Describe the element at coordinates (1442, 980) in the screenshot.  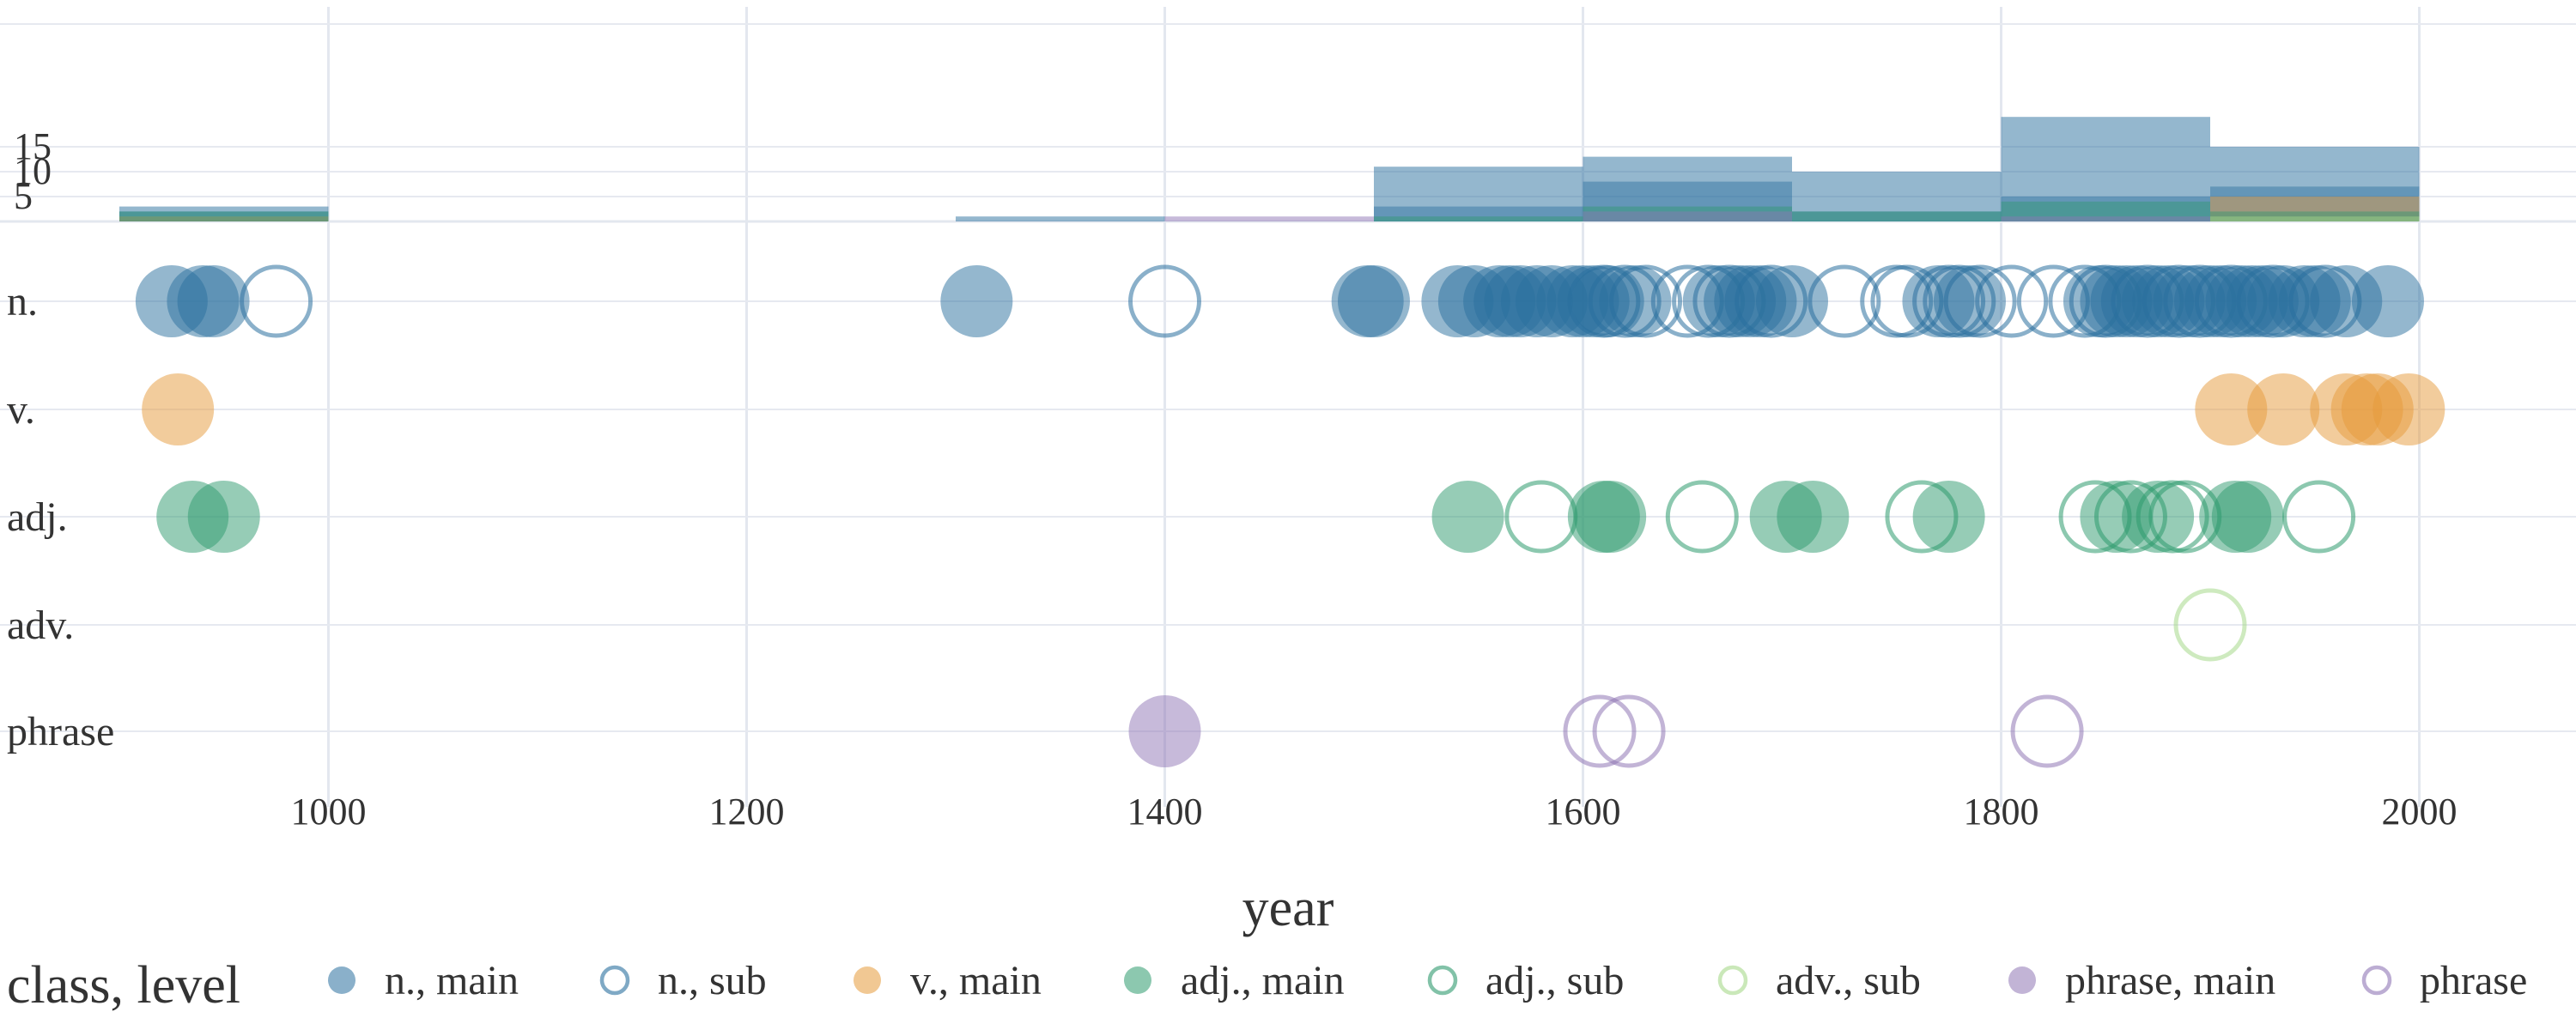
I see `legend-key-adj-sub` at that location.